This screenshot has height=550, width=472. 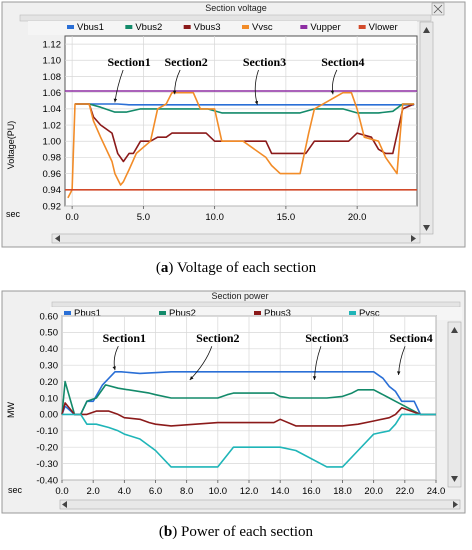 What do you see at coordinates (225, 18) in the screenshot?
I see `panel-a-title-strip` at bounding box center [225, 18].